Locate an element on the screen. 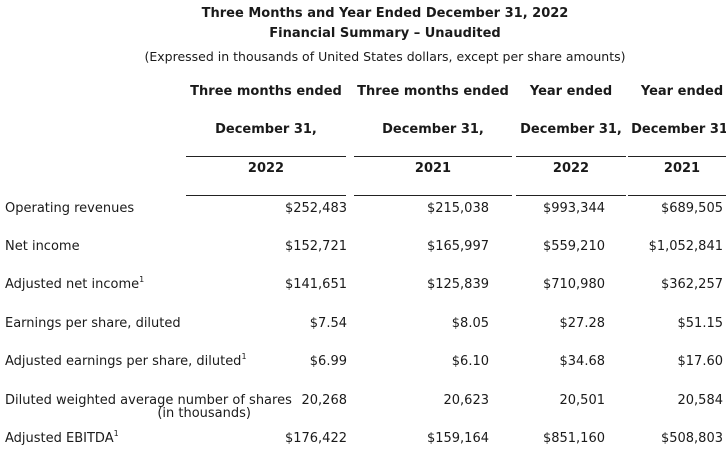 This screenshot has width=726, height=450. row-label: Adjusted net income1 is located at coordinates (75, 283).